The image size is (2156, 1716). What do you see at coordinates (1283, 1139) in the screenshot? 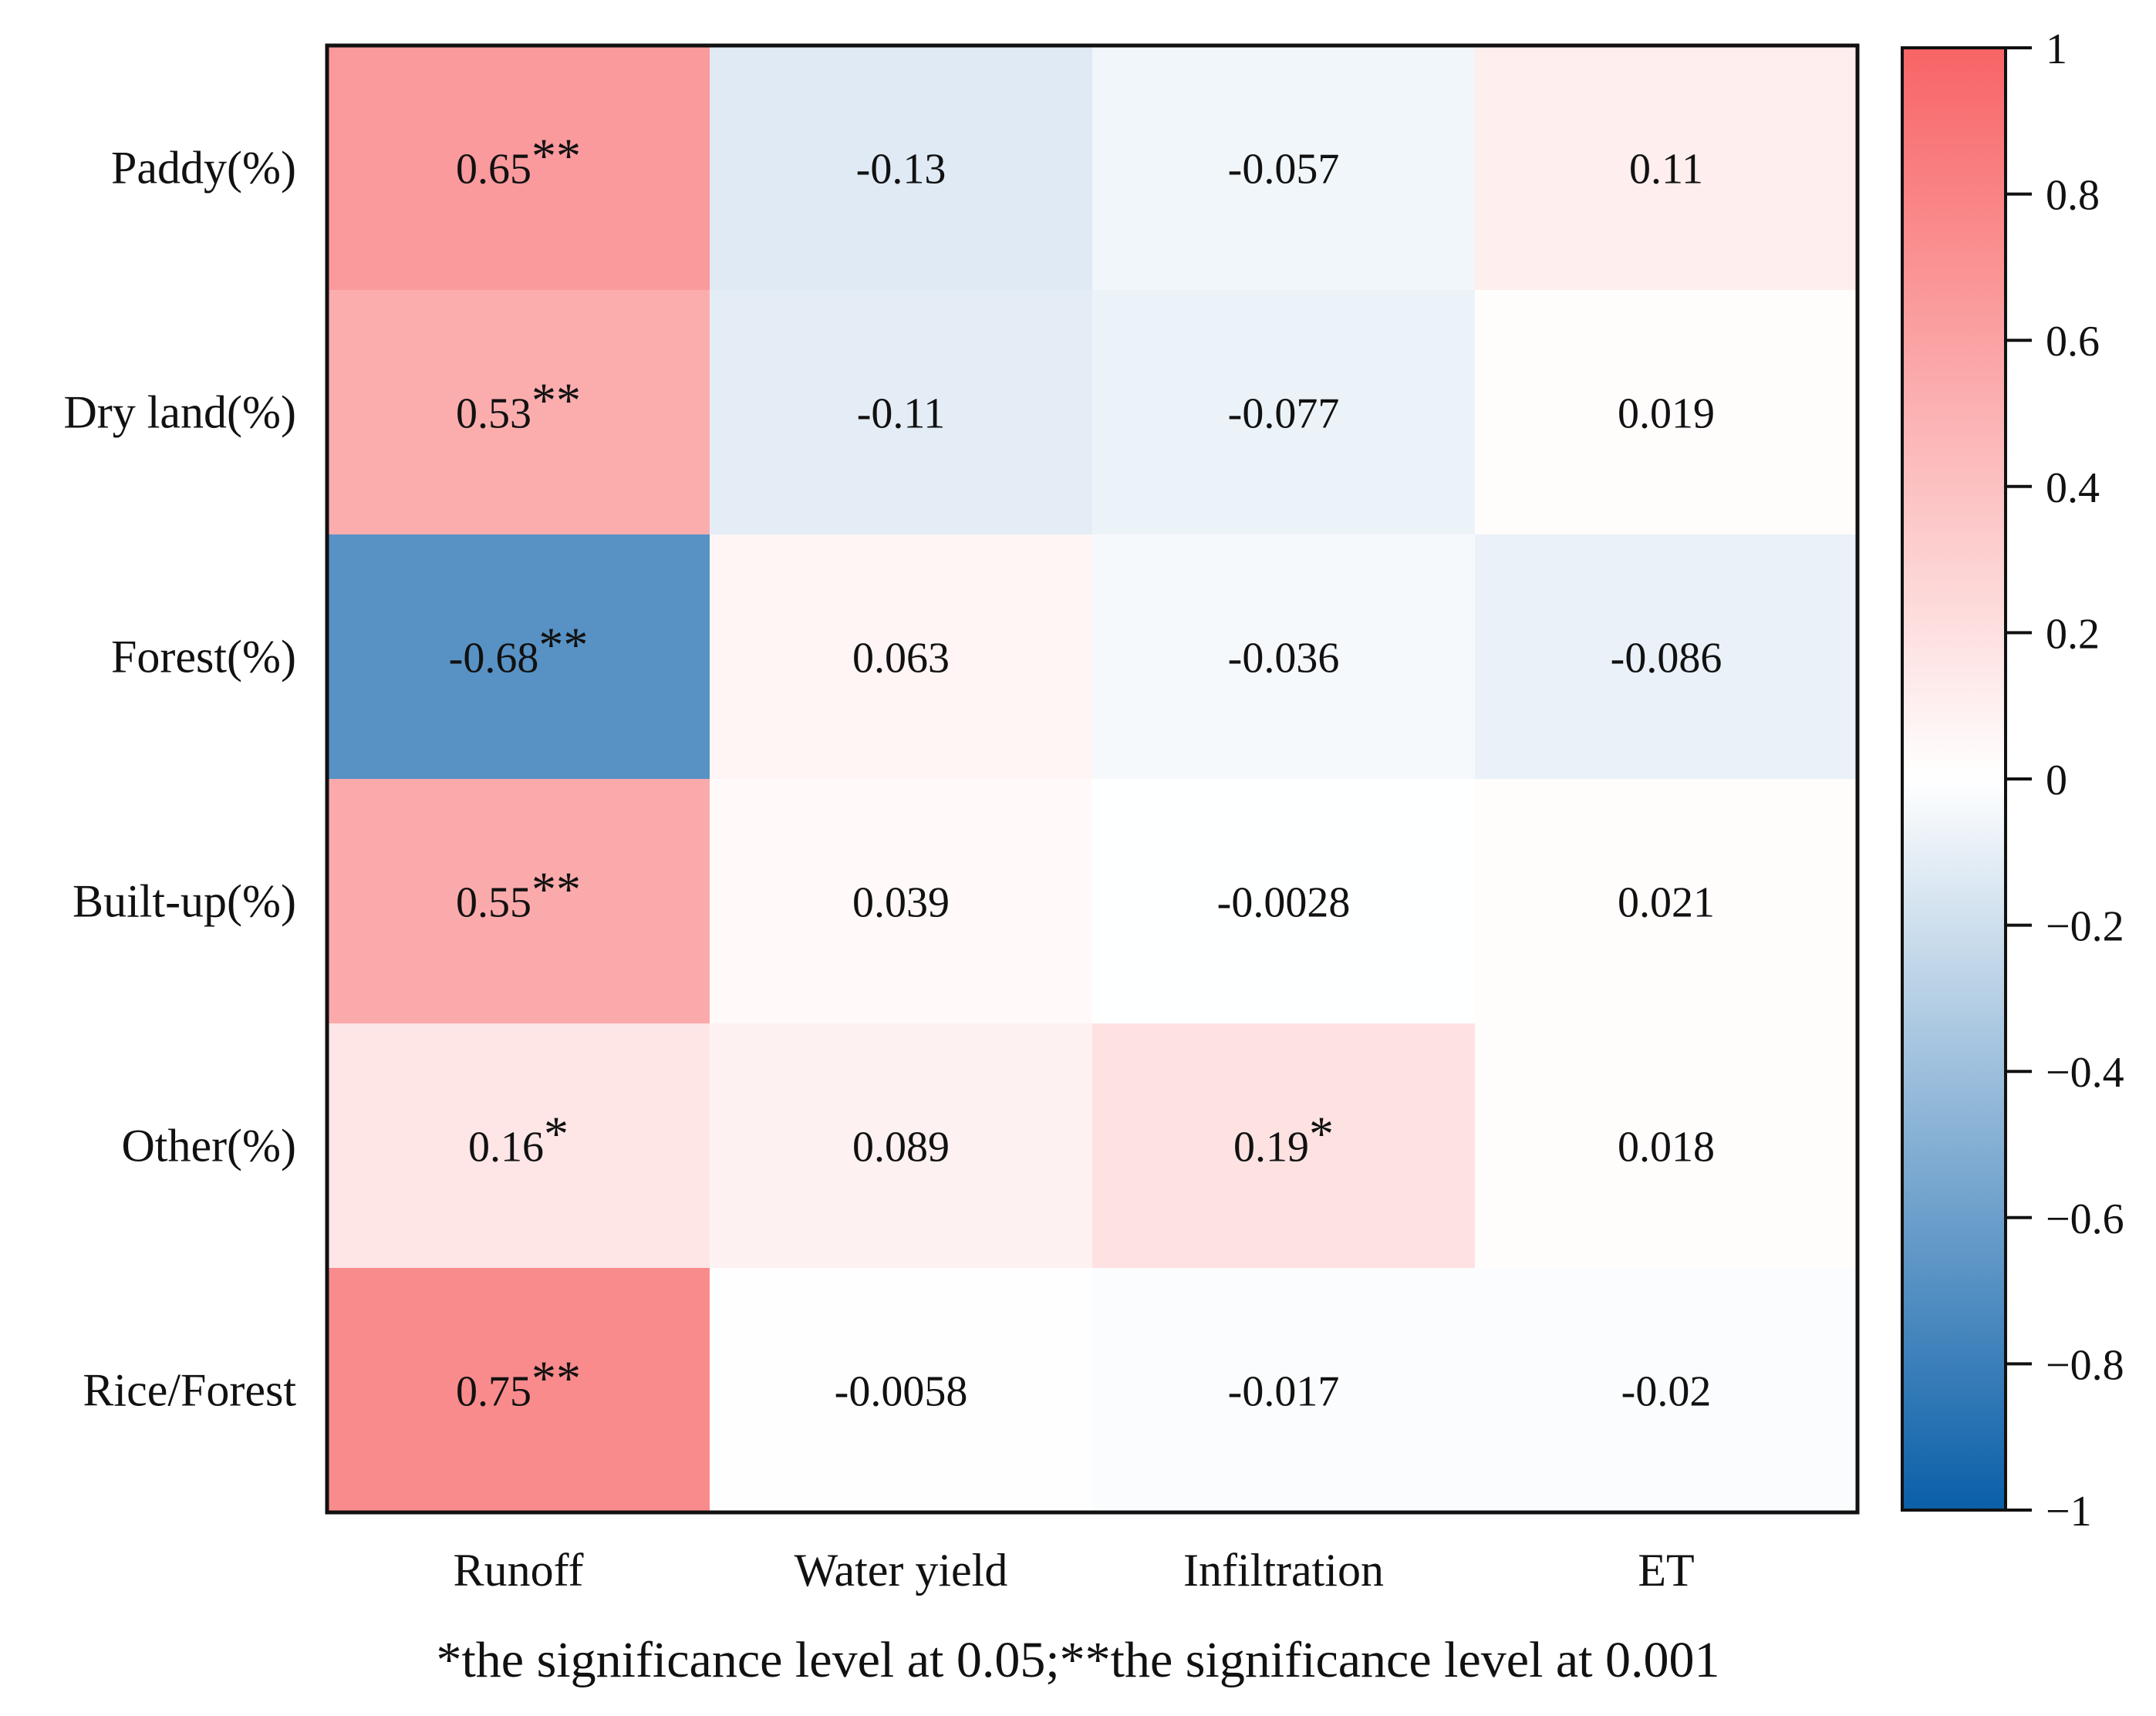
I see `cell-value-label: 0.19*` at bounding box center [1283, 1139].